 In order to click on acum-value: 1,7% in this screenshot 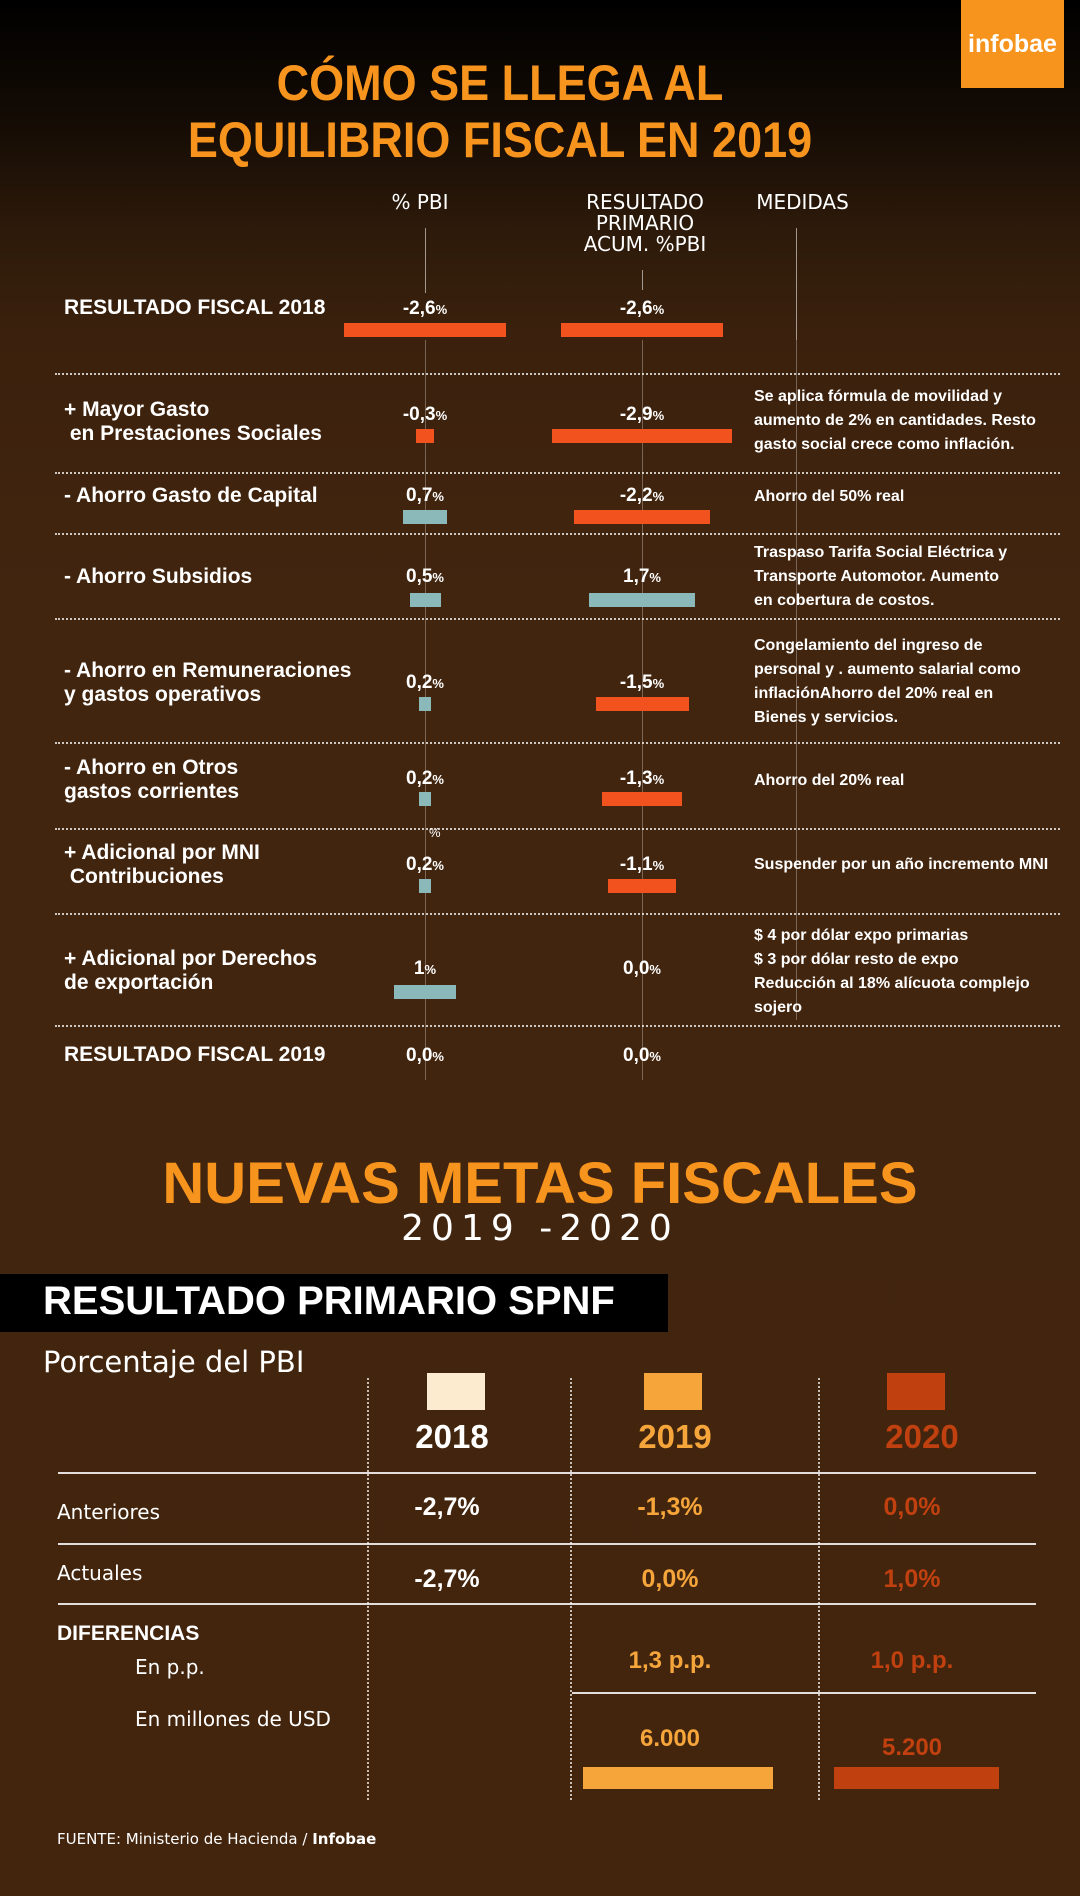, I will do `click(642, 577)`.